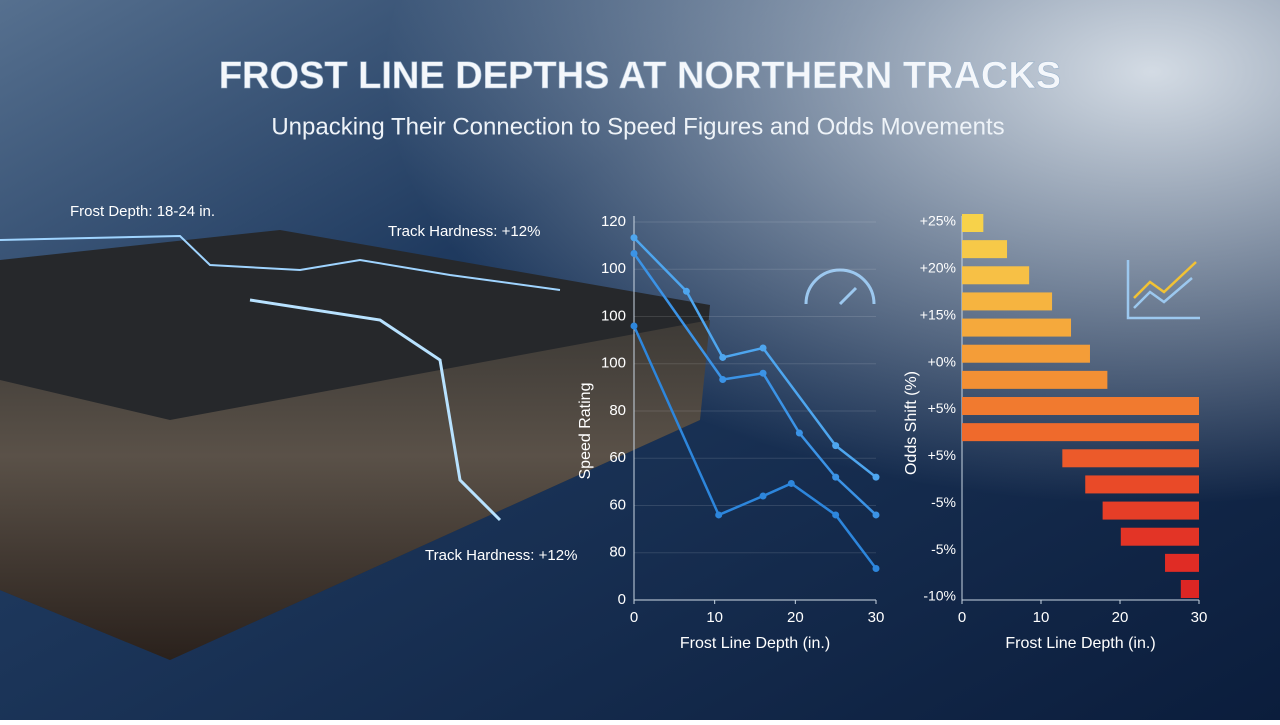 The height and width of the screenshot is (725, 1280). Describe the element at coordinates (840, 287) in the screenshot. I see `gauge-icon` at that location.